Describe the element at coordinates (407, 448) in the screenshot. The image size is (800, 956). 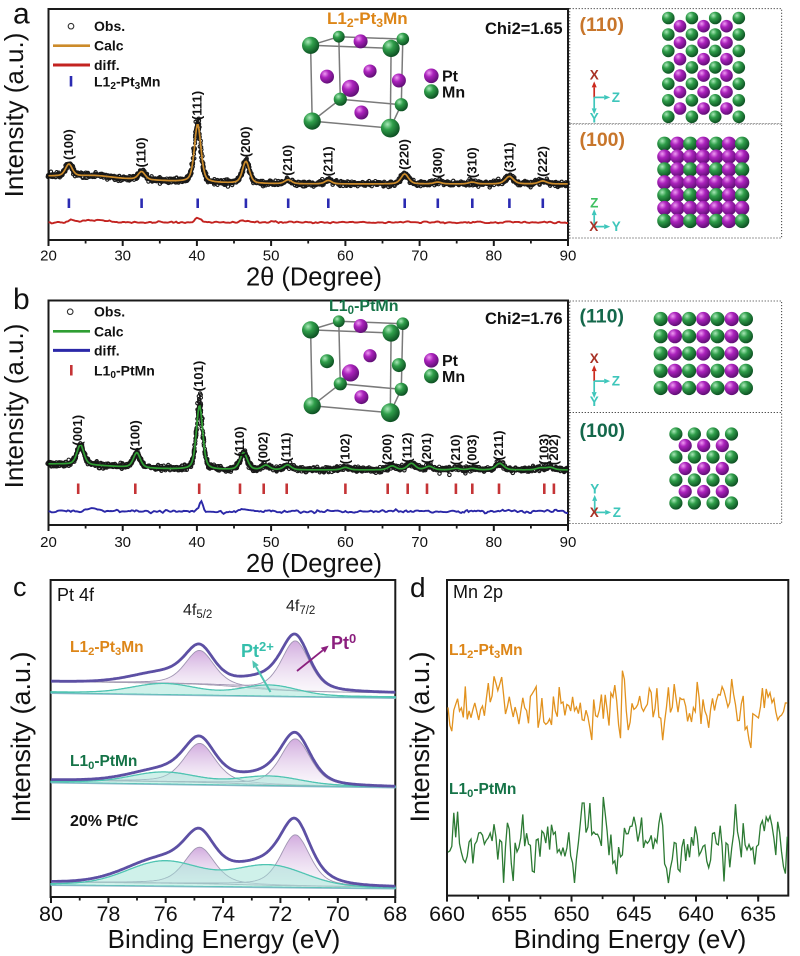
I see `svg-text: (112)` at that location.